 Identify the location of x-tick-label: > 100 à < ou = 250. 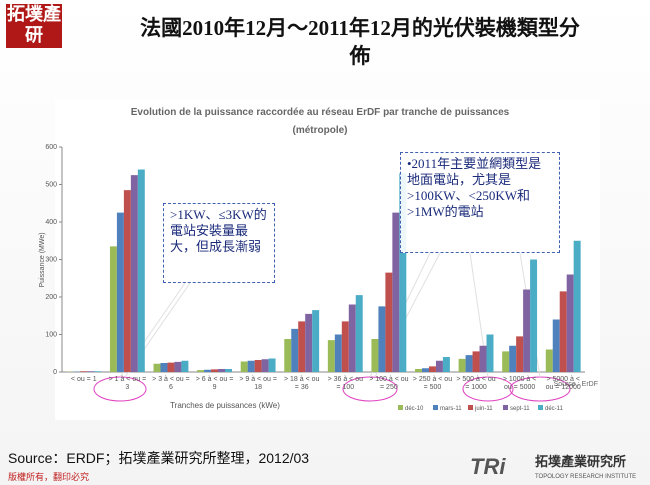
(389, 383).